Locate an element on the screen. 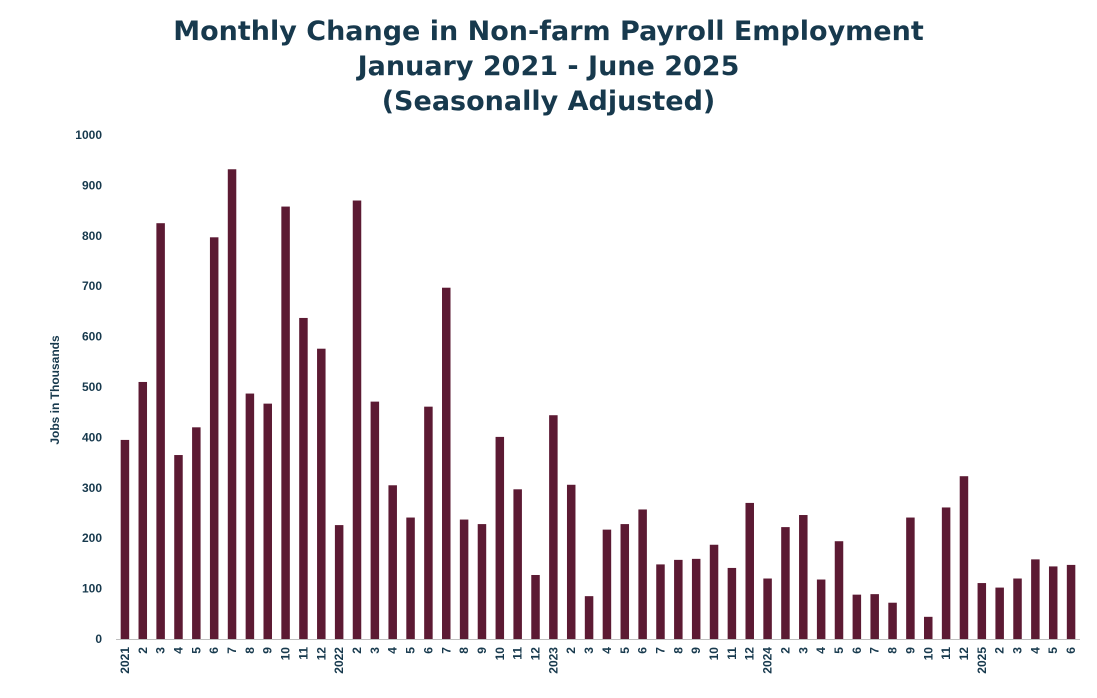 The height and width of the screenshot is (698, 1097). chart-subtitle: January 2021 - June 2025 is located at coordinates (548, 66).